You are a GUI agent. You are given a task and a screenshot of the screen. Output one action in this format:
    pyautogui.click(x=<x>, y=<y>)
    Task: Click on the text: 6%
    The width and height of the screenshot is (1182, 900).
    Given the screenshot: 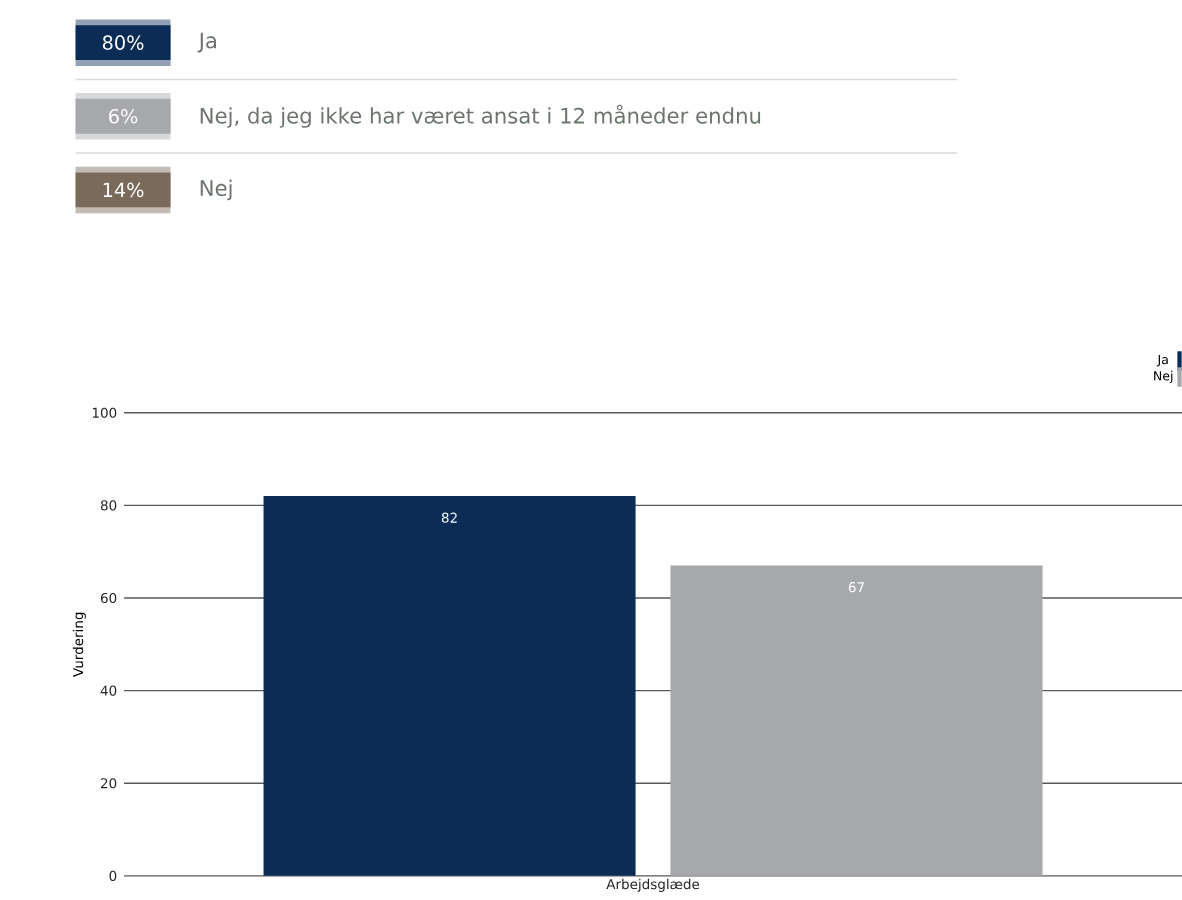 What is the action you would take?
    pyautogui.click(x=123, y=116)
    